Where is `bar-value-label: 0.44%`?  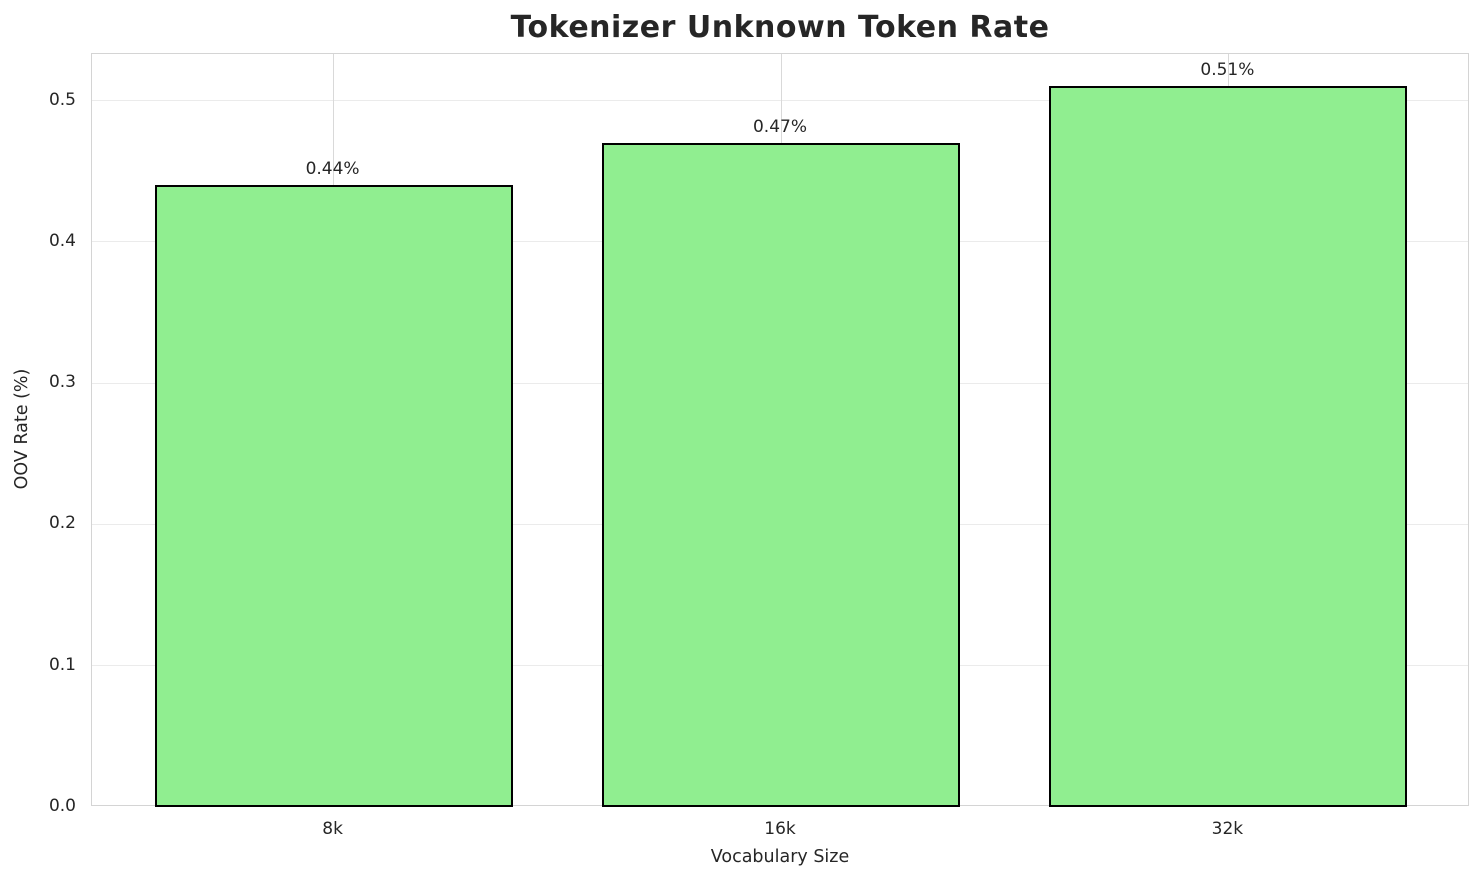
bar-value-label: 0.44% is located at coordinates (332, 169).